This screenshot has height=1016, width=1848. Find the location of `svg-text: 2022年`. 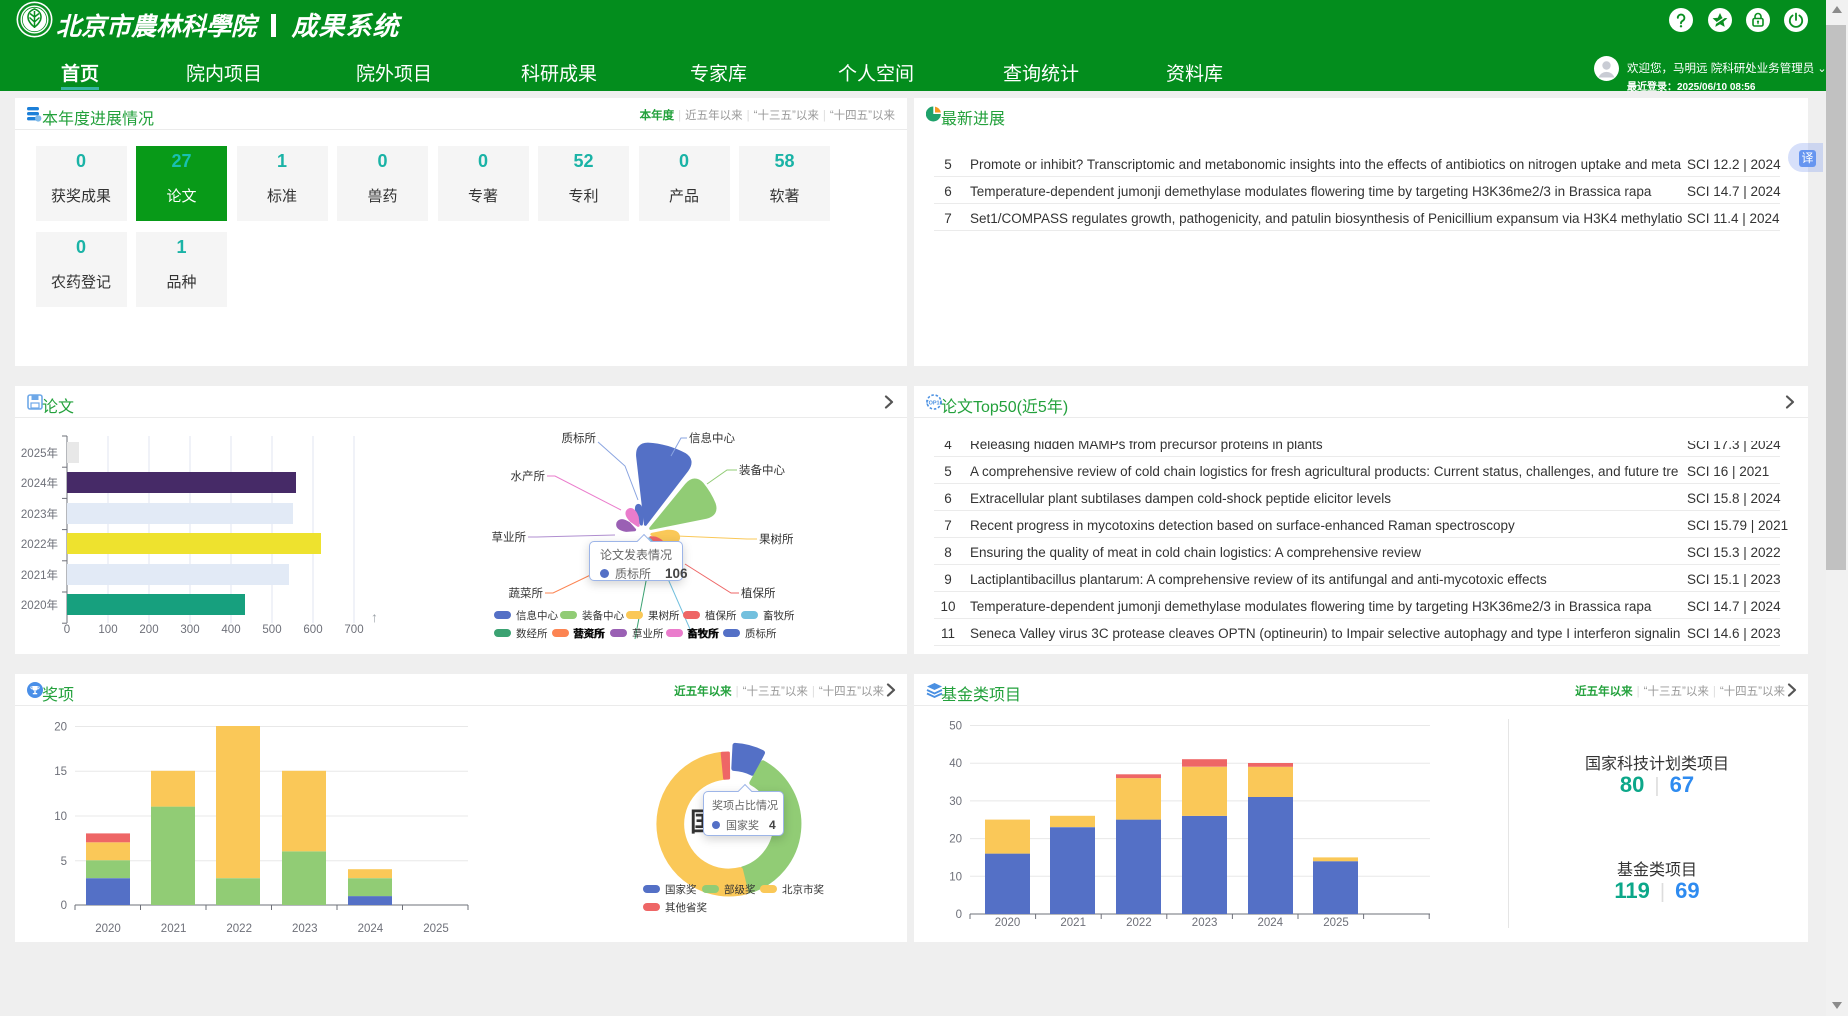

svg-text: 2022年 is located at coordinates (39, 544).